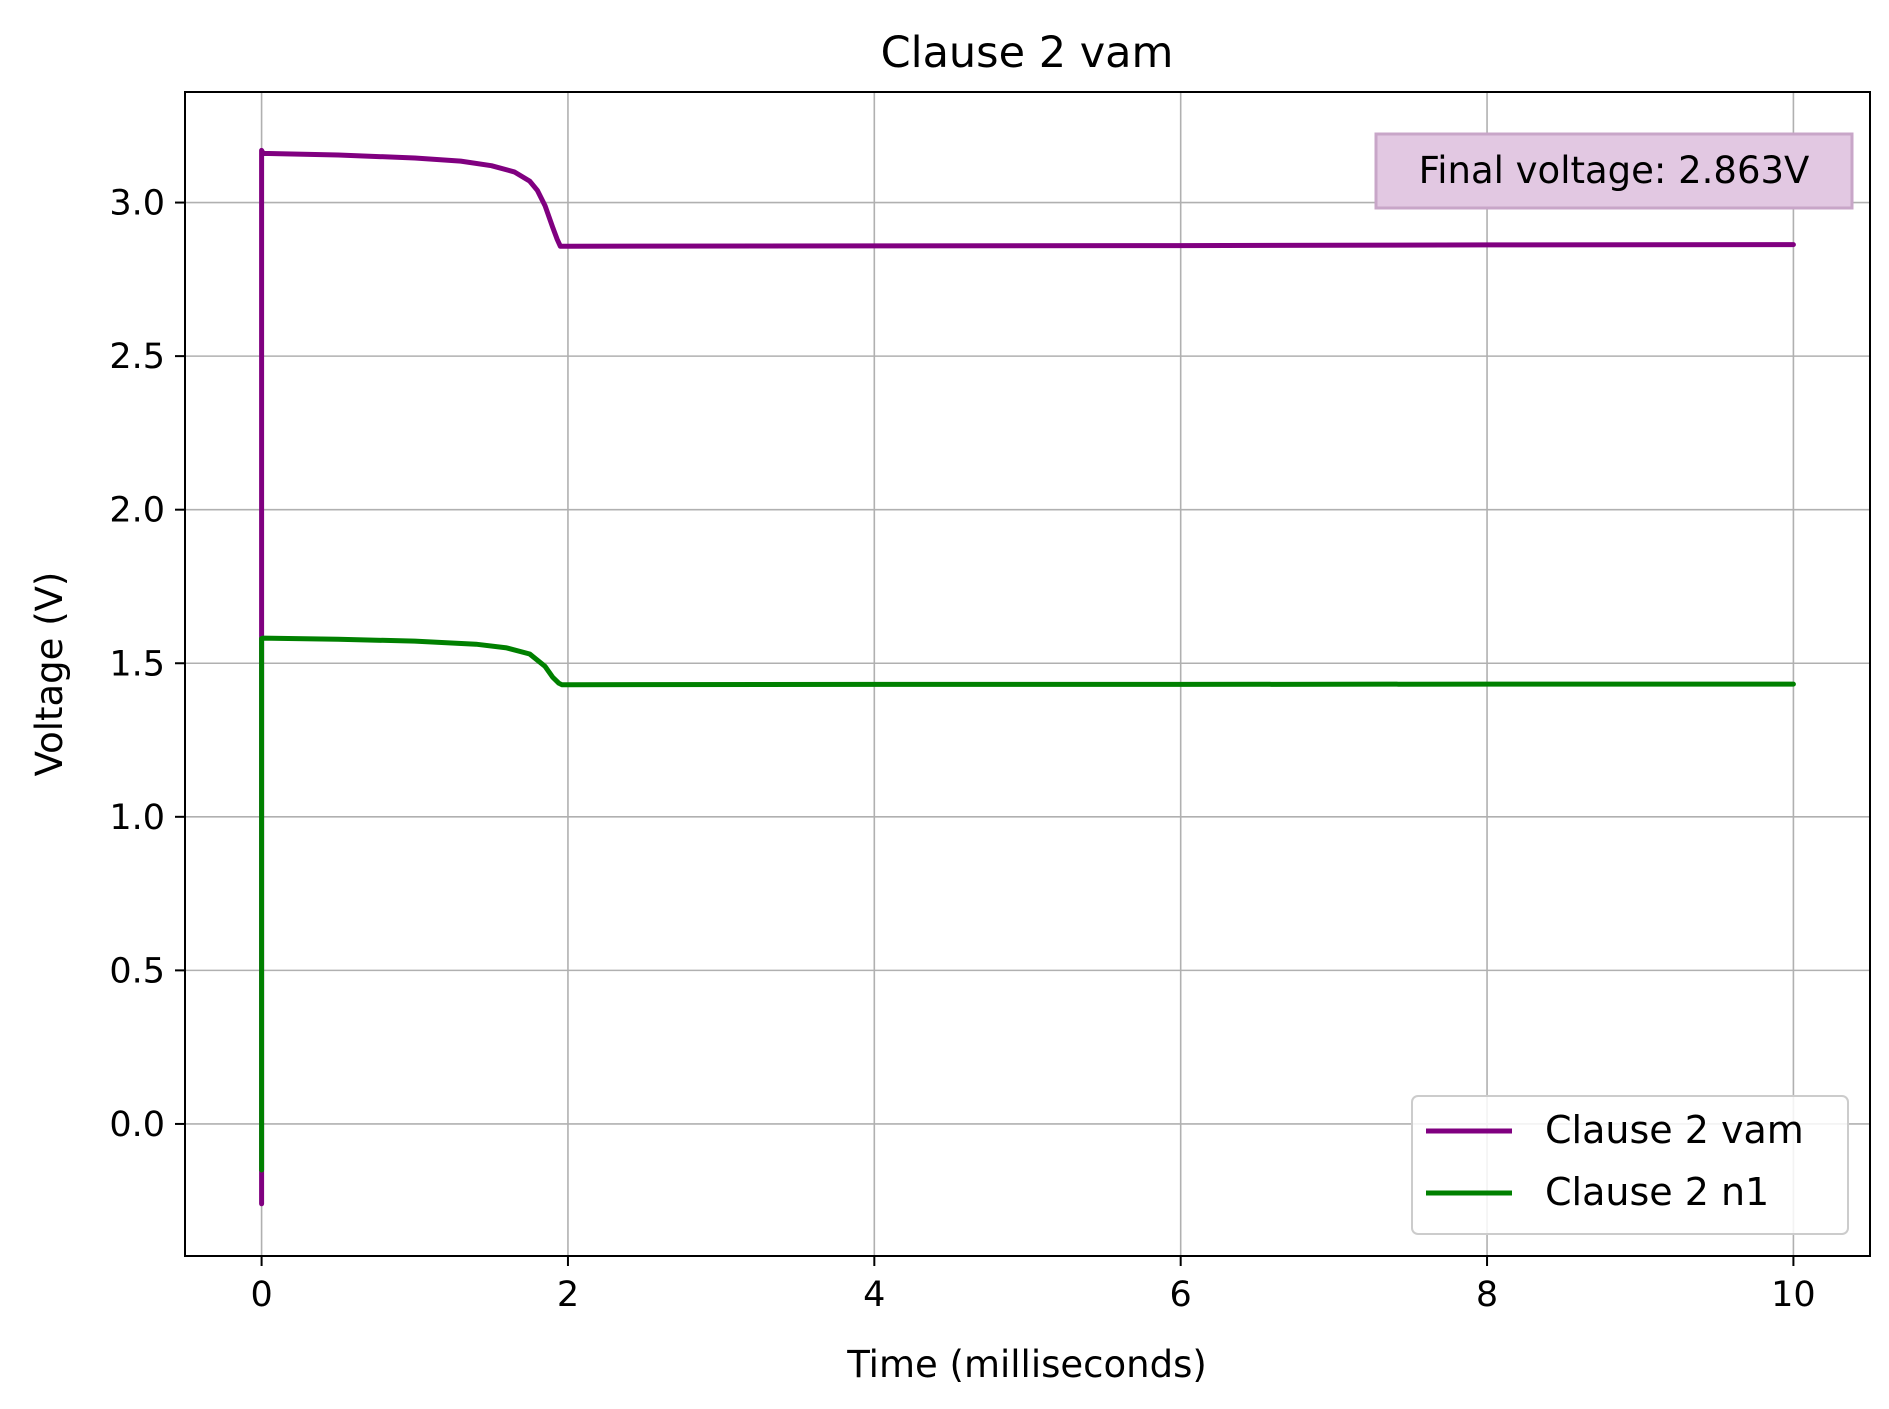 The image size is (1889, 1409). I want to click on legend-box, so click(1630, 1165).